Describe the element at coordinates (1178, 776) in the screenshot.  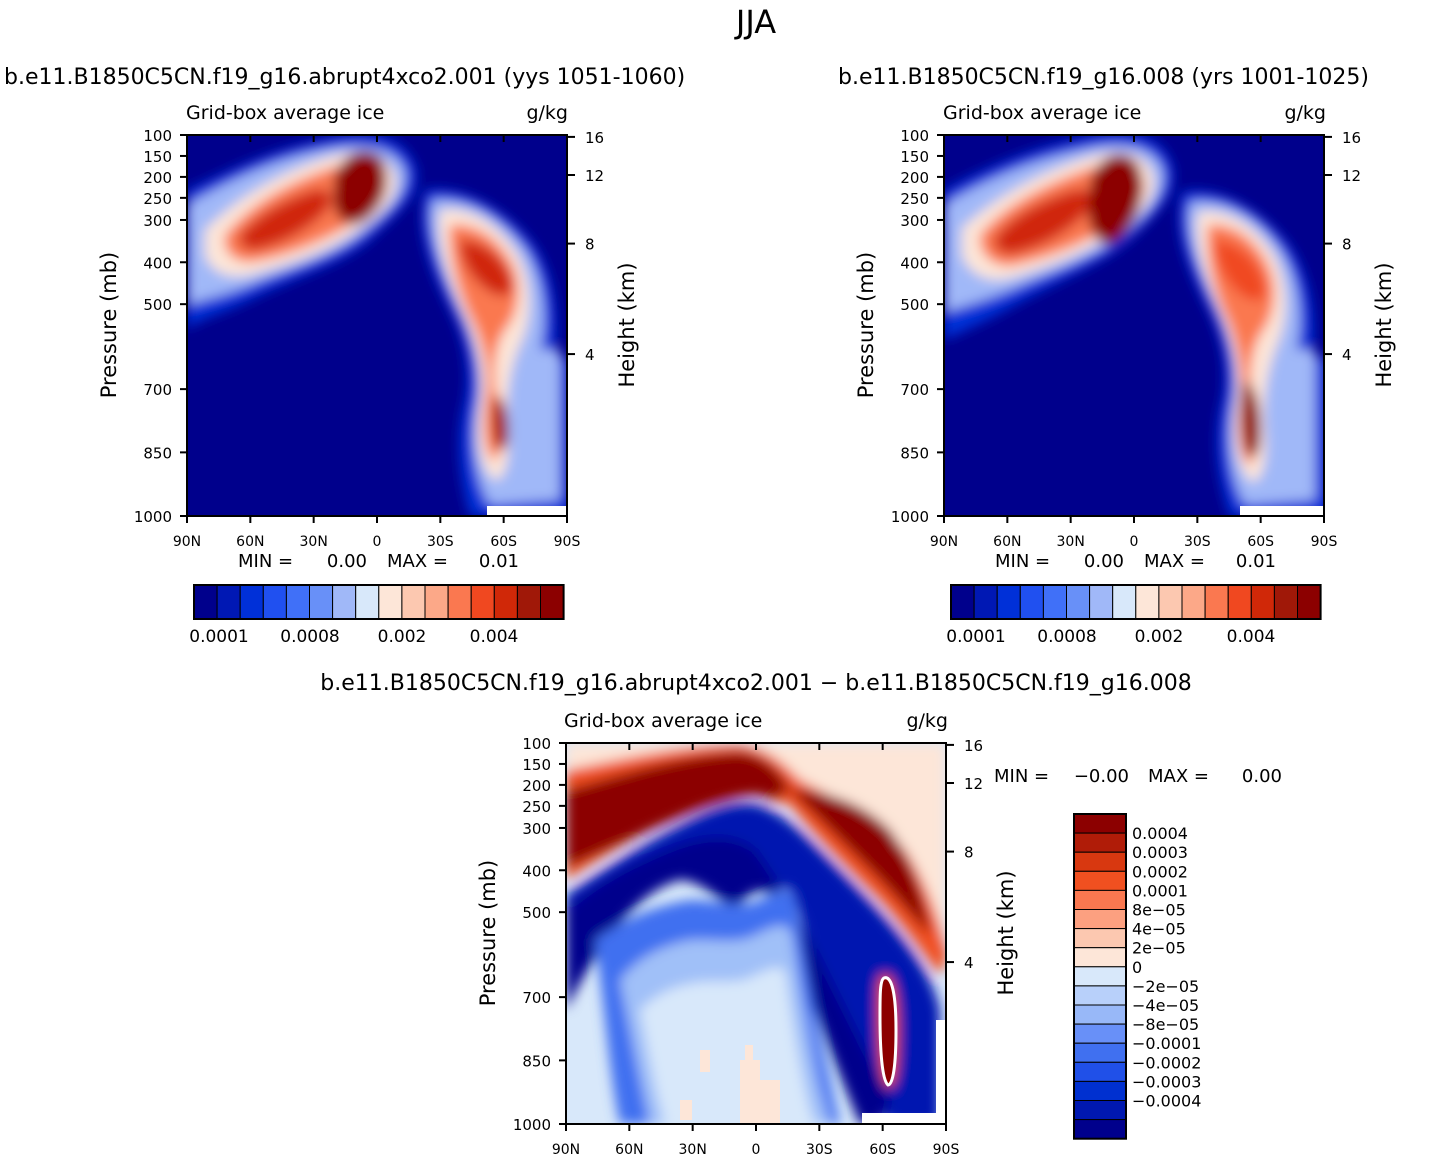
I see `panel-diff-max-label: MAX =` at that location.